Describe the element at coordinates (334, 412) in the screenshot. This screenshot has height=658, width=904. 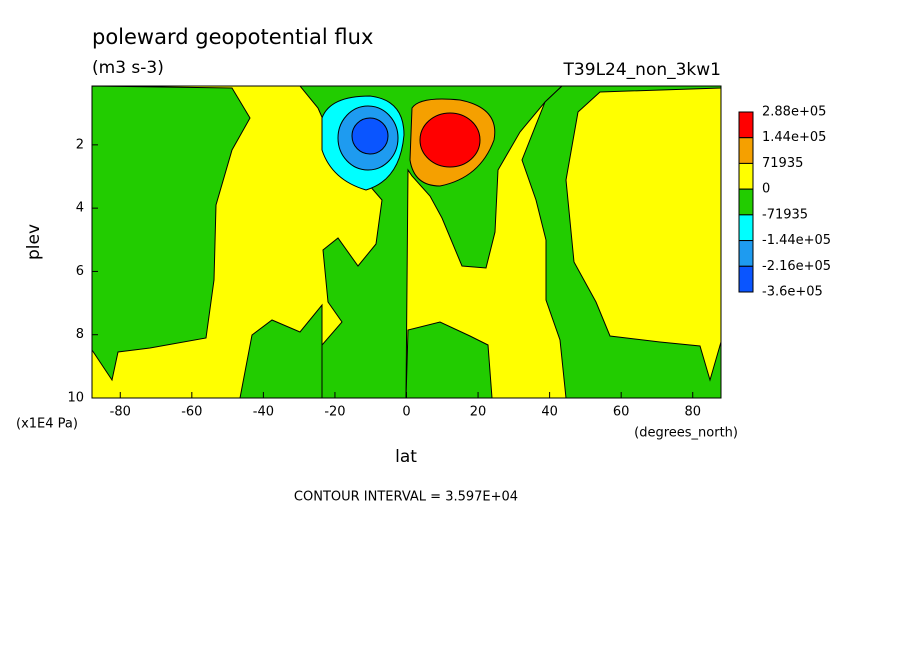
I see `x-tick-label: -20` at that location.